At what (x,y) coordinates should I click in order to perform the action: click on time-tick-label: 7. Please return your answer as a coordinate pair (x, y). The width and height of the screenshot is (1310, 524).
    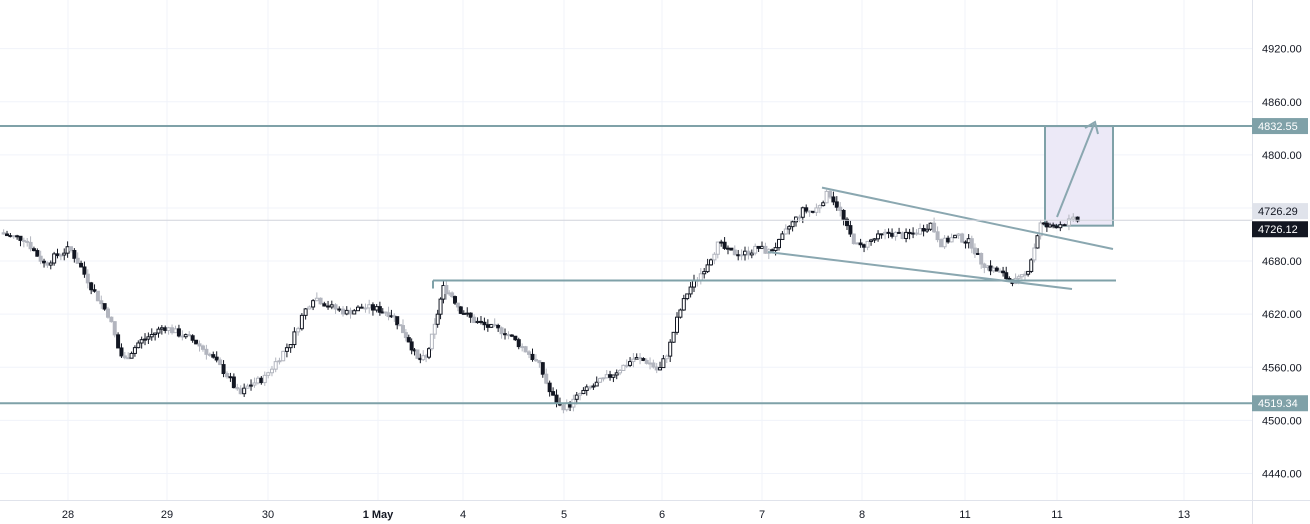
    Looking at the image, I should click on (762, 515).